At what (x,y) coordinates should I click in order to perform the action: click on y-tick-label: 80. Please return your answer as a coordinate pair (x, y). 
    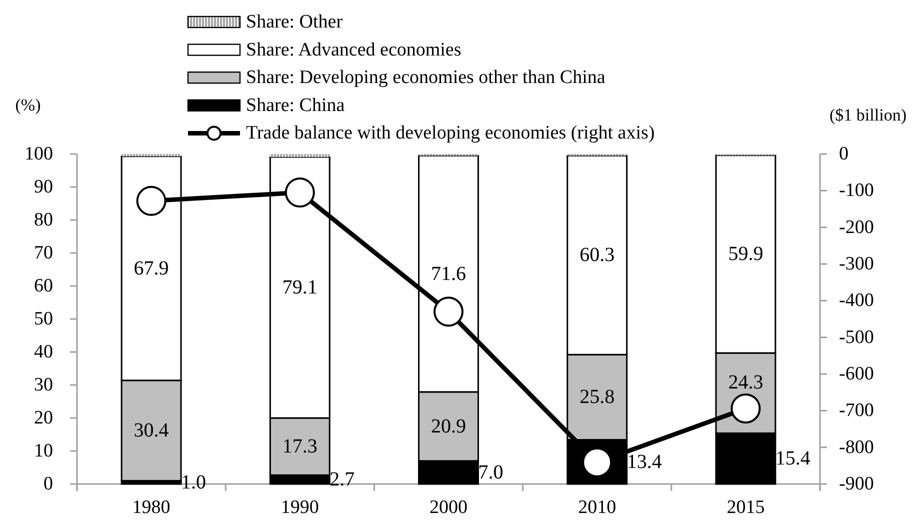
    Looking at the image, I should click on (43, 220).